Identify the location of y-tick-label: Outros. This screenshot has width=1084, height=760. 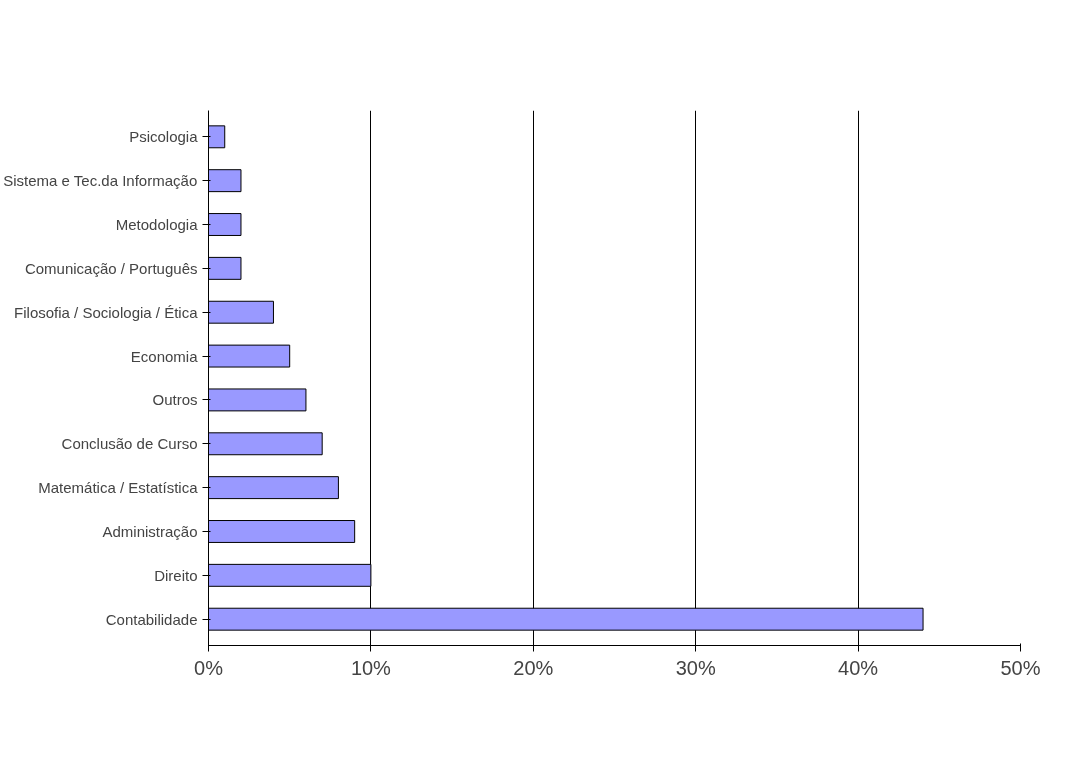
(175, 400).